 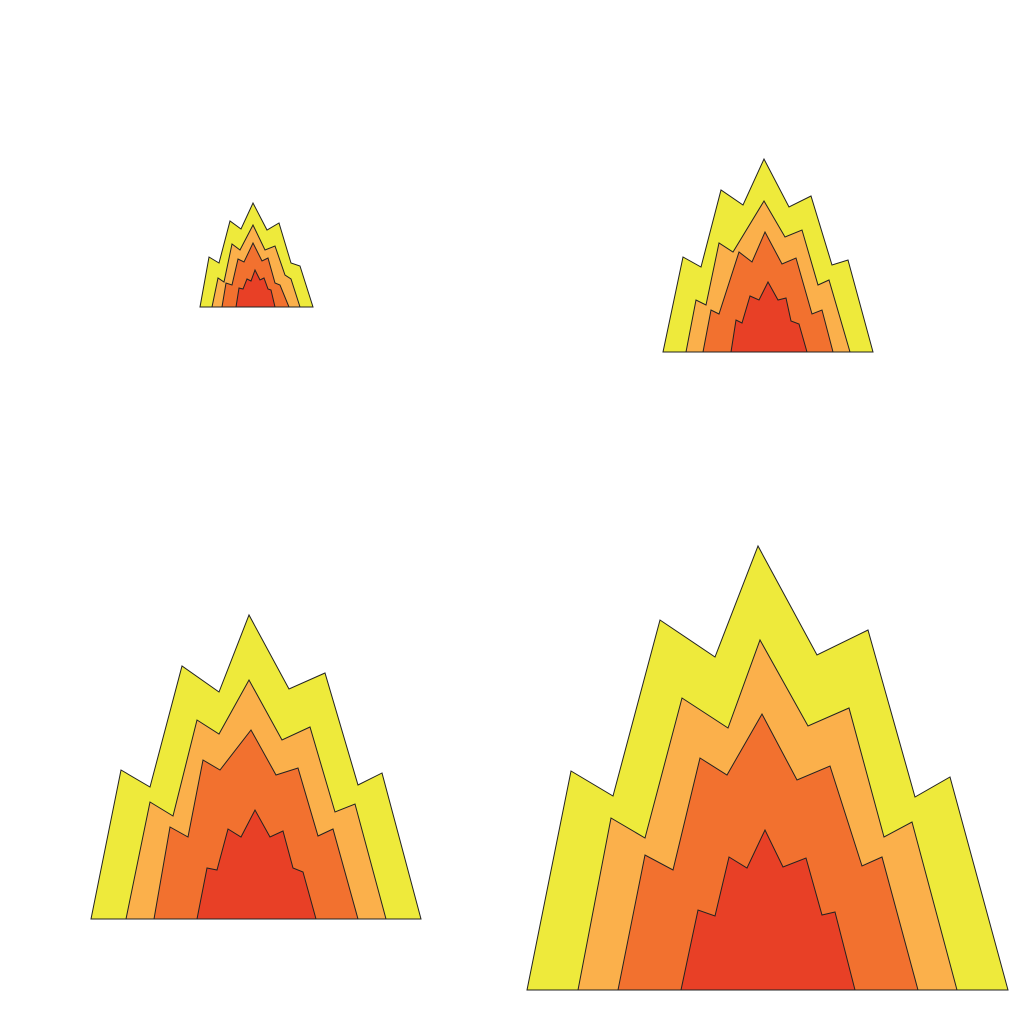 I want to click on flame-extra-large-layer-core, so click(x=768, y=909).